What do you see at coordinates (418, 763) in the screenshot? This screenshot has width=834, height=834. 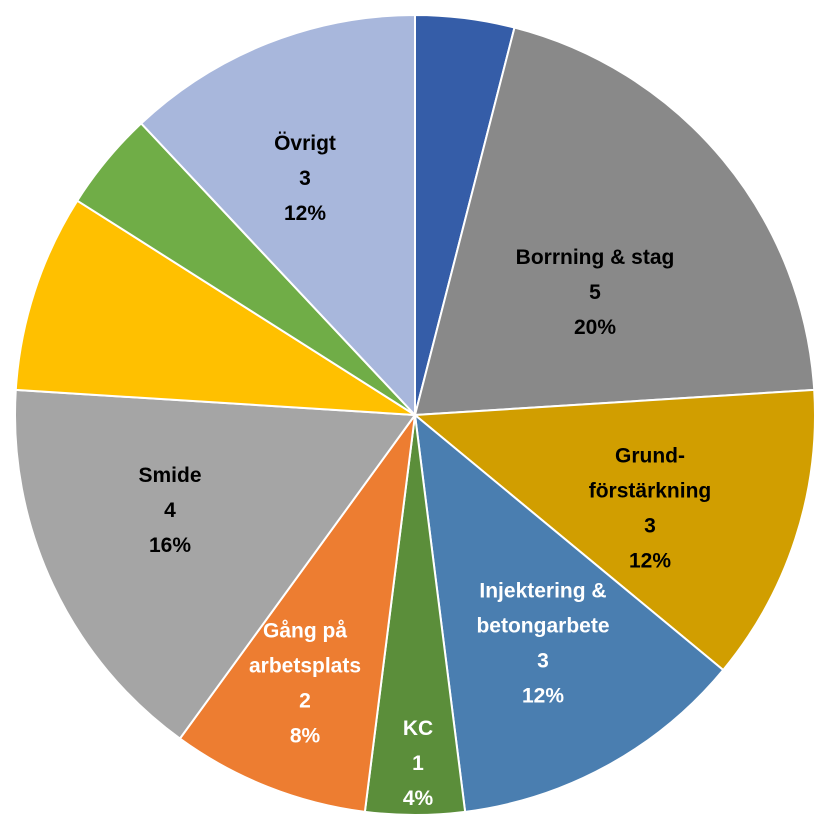 I see `data-label-kc: KC 1 4%` at bounding box center [418, 763].